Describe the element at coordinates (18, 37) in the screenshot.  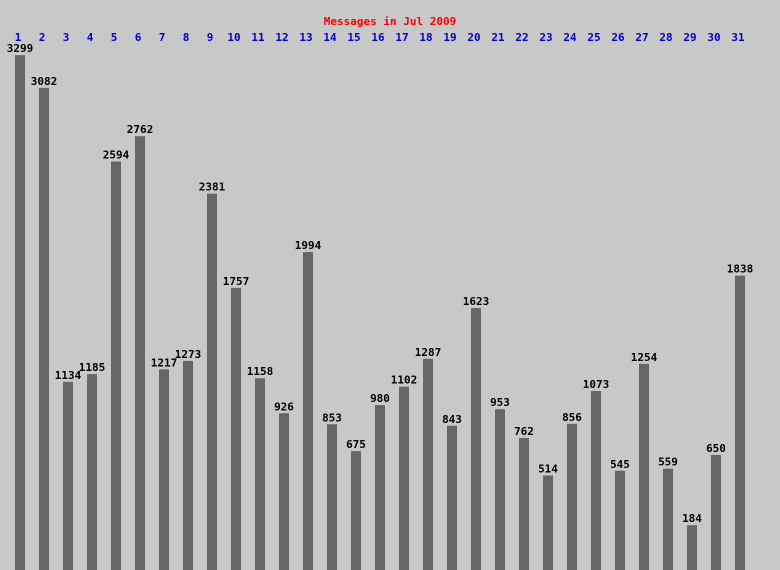
I see `x-tick-label: 1` at that location.